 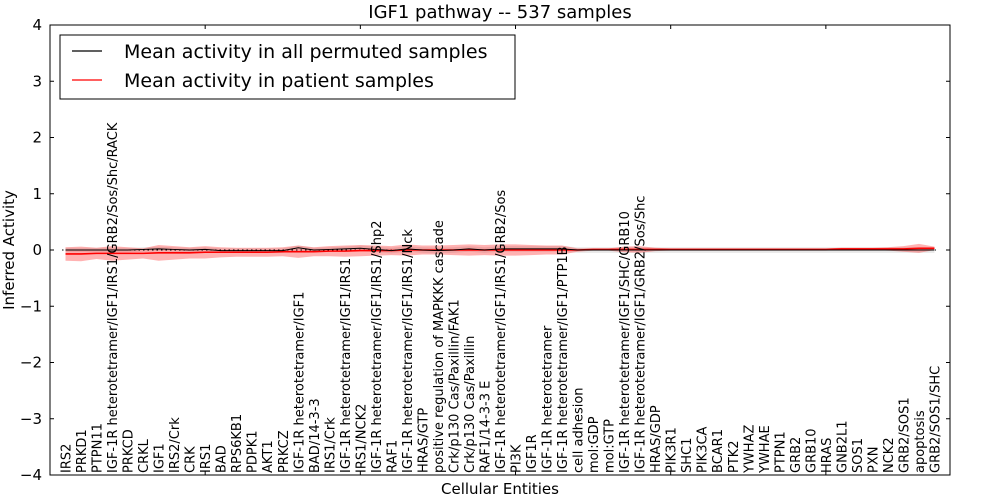 I want to click on x-tick-label: YWHAE, so click(x=765, y=449).